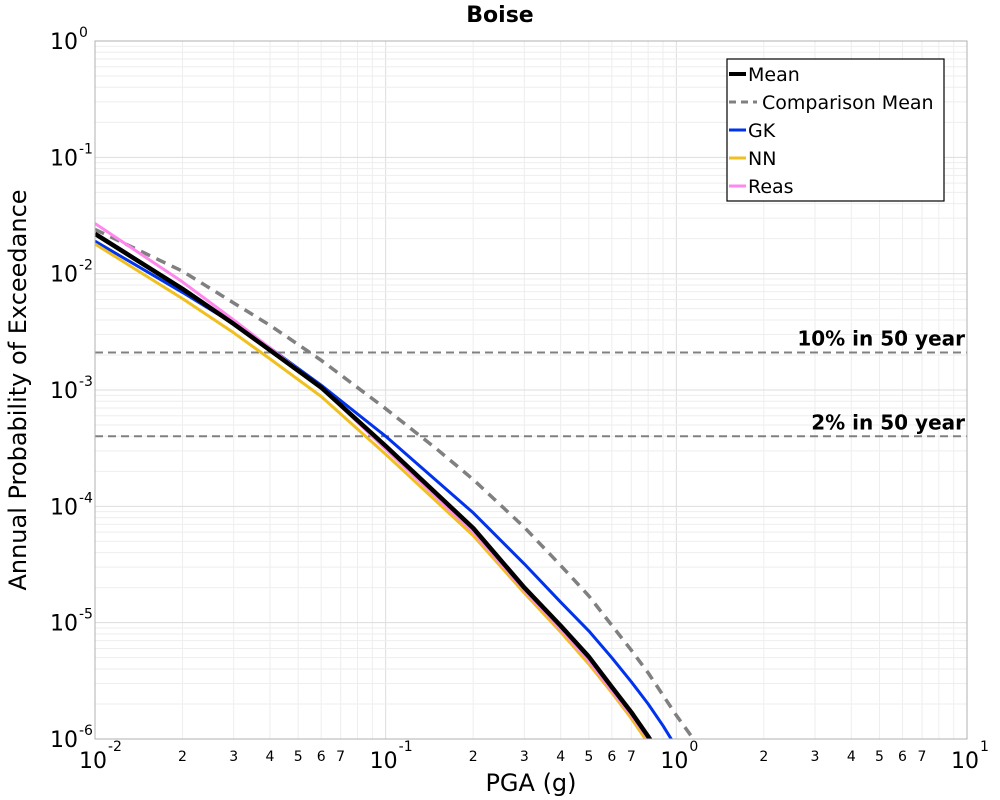  What do you see at coordinates (83, 33) in the screenshot?
I see `y-tick-exponent: 0` at bounding box center [83, 33].